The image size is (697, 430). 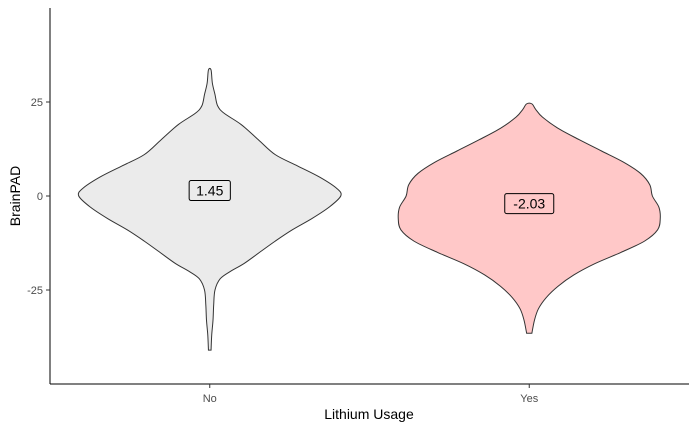 What do you see at coordinates (15, 196) in the screenshot?
I see `y-axis-title: BrainPAD` at bounding box center [15, 196].